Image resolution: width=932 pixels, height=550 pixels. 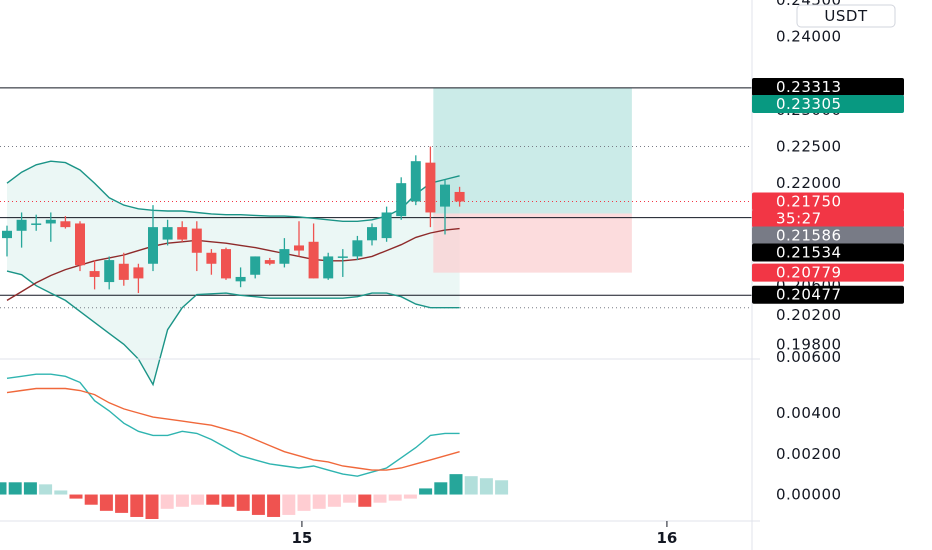 I want to click on price-tag: 0.23305, so click(x=828, y=103).